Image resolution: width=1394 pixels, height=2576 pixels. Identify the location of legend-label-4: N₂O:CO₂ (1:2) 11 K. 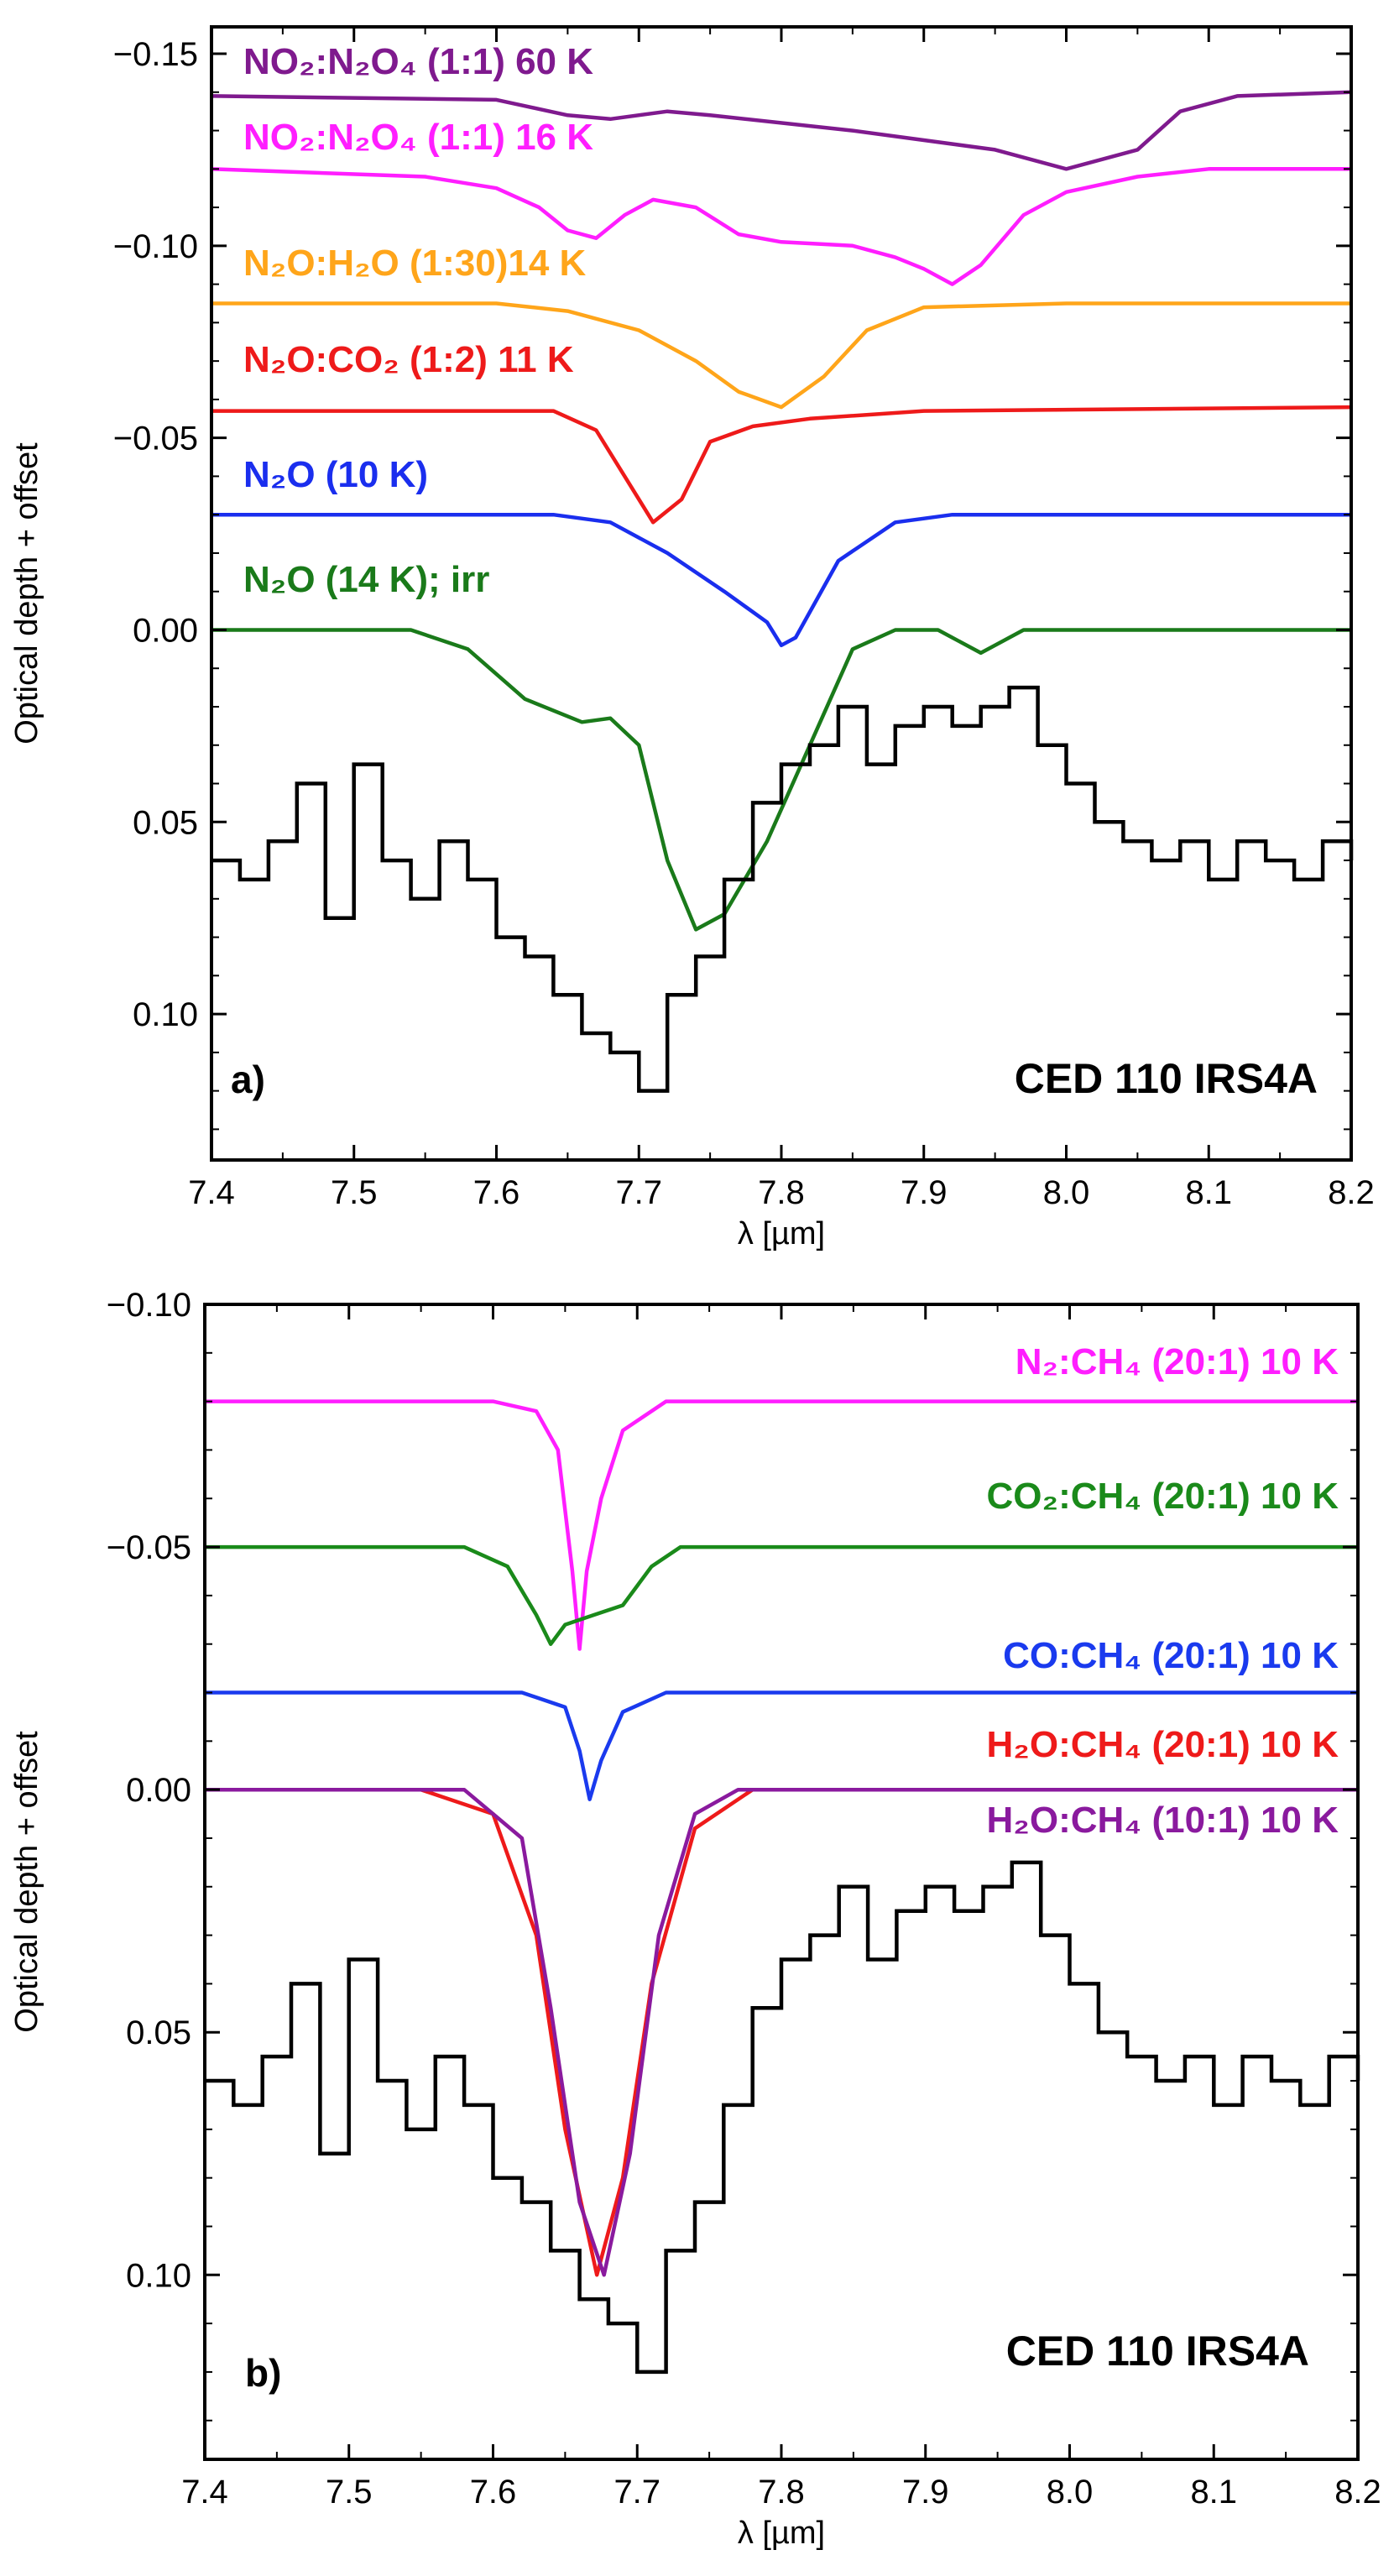
(409, 359).